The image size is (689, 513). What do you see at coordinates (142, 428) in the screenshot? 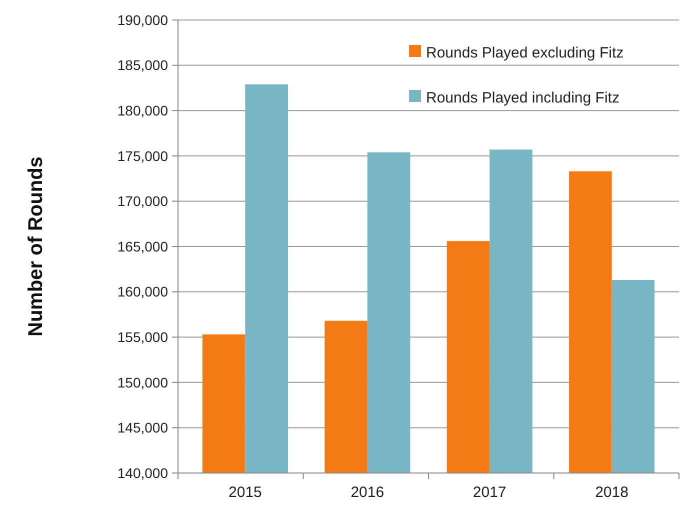
I see `y-tick-label: 145,000` at bounding box center [142, 428].